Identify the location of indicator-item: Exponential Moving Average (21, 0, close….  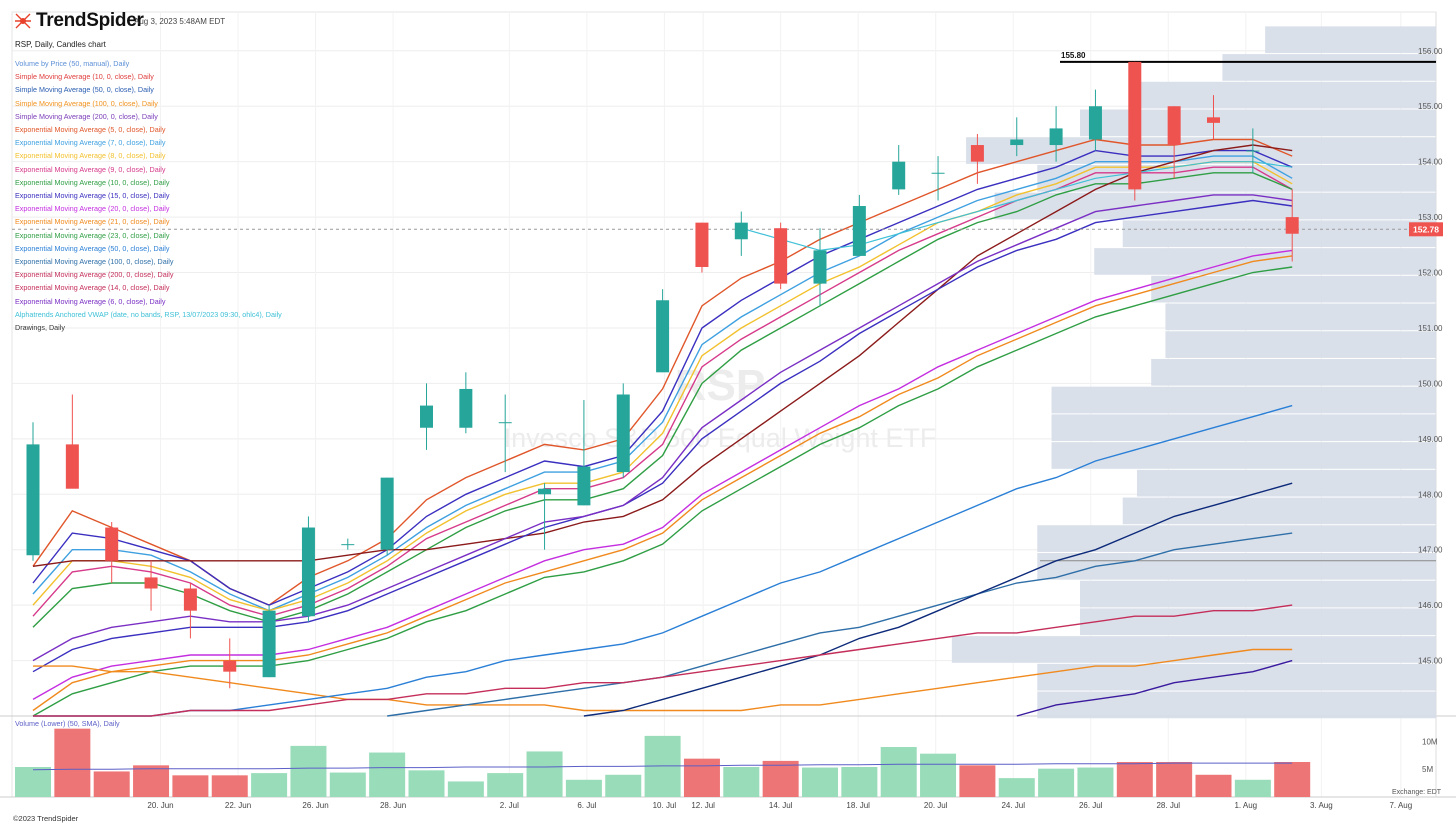
(92, 222).